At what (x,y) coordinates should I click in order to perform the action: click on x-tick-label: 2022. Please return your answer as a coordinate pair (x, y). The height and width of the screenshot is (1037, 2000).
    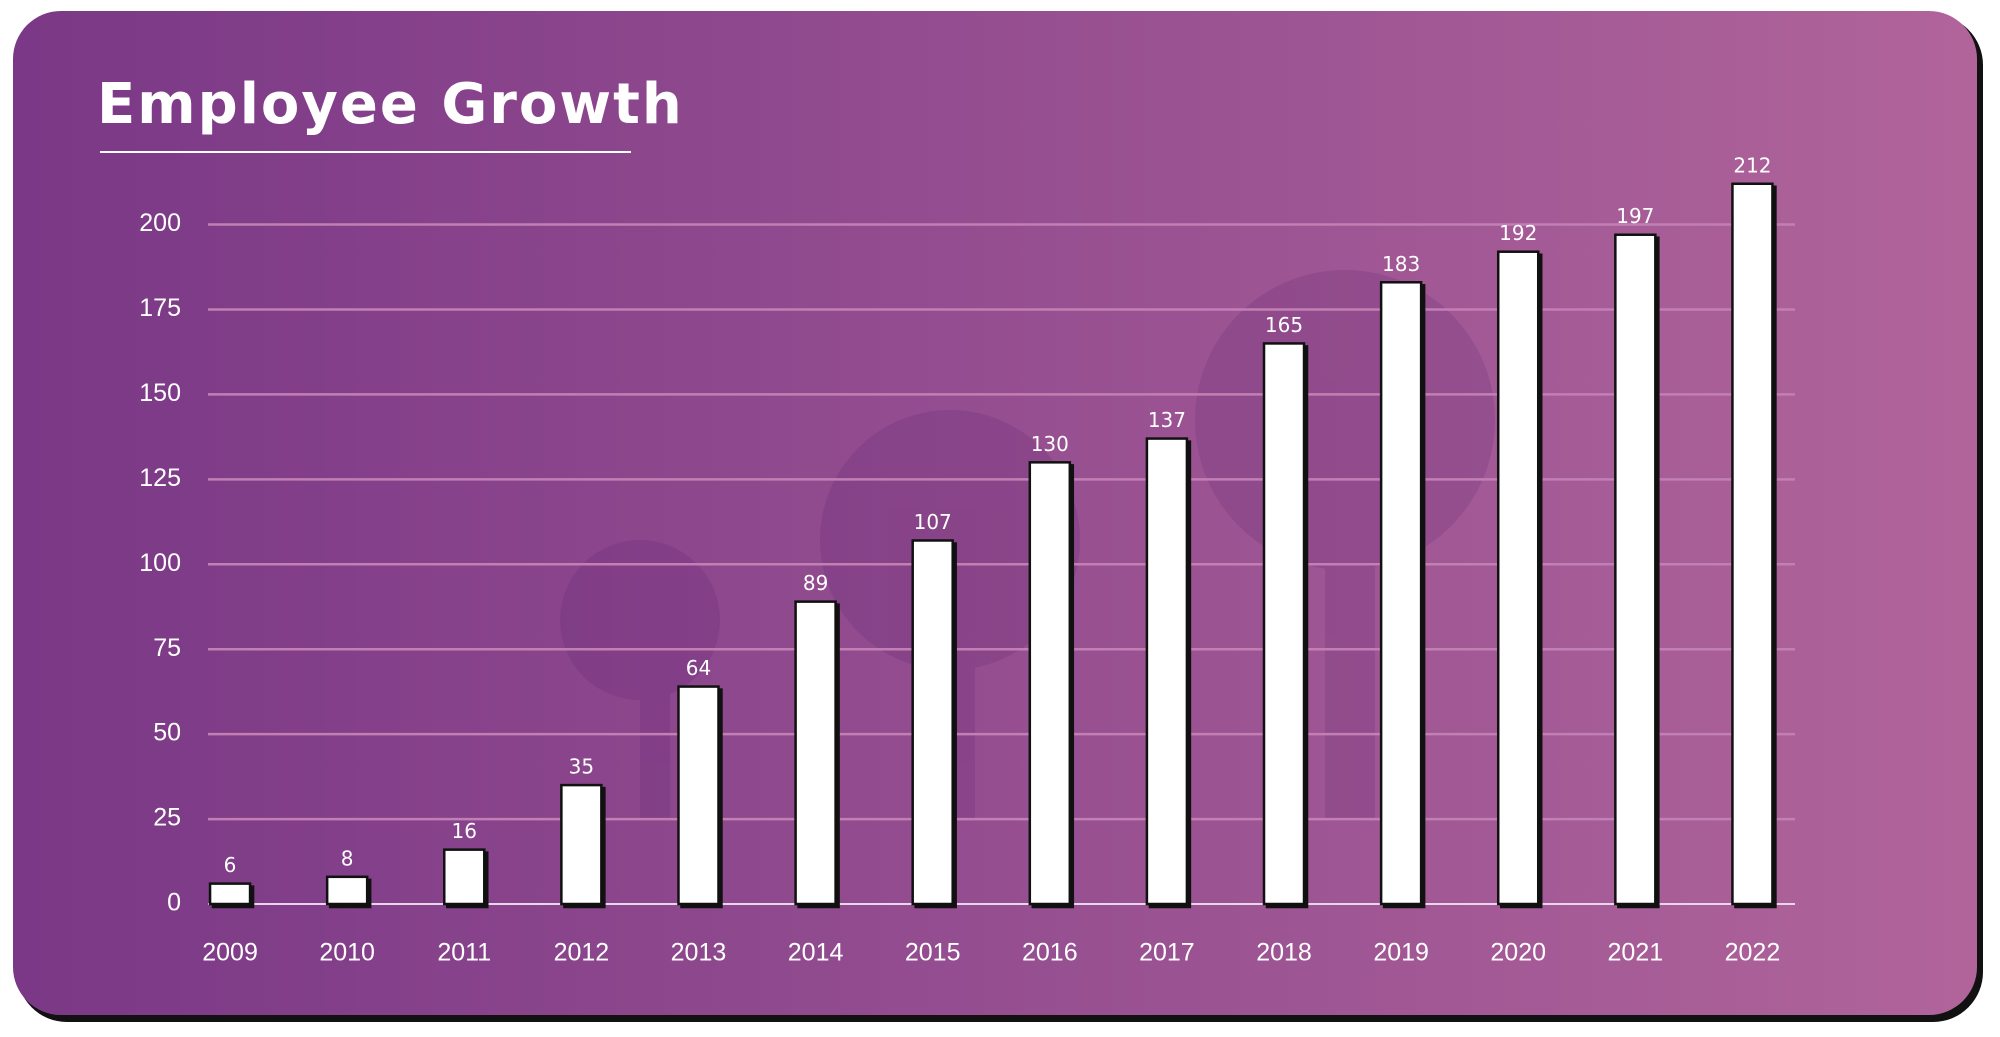
    Looking at the image, I should click on (1753, 953).